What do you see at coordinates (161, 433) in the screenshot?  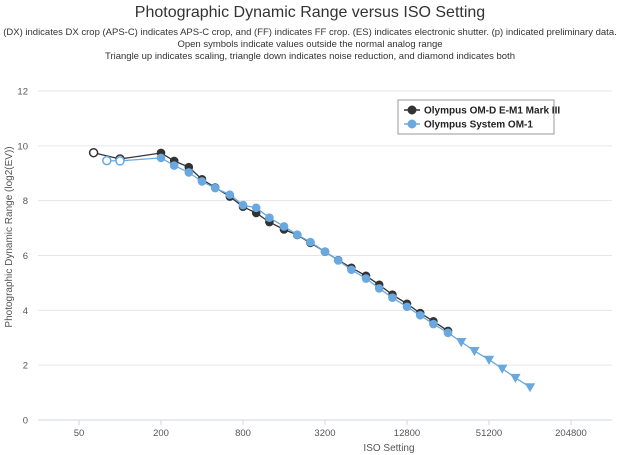 I see `x-tick-label: 200` at bounding box center [161, 433].